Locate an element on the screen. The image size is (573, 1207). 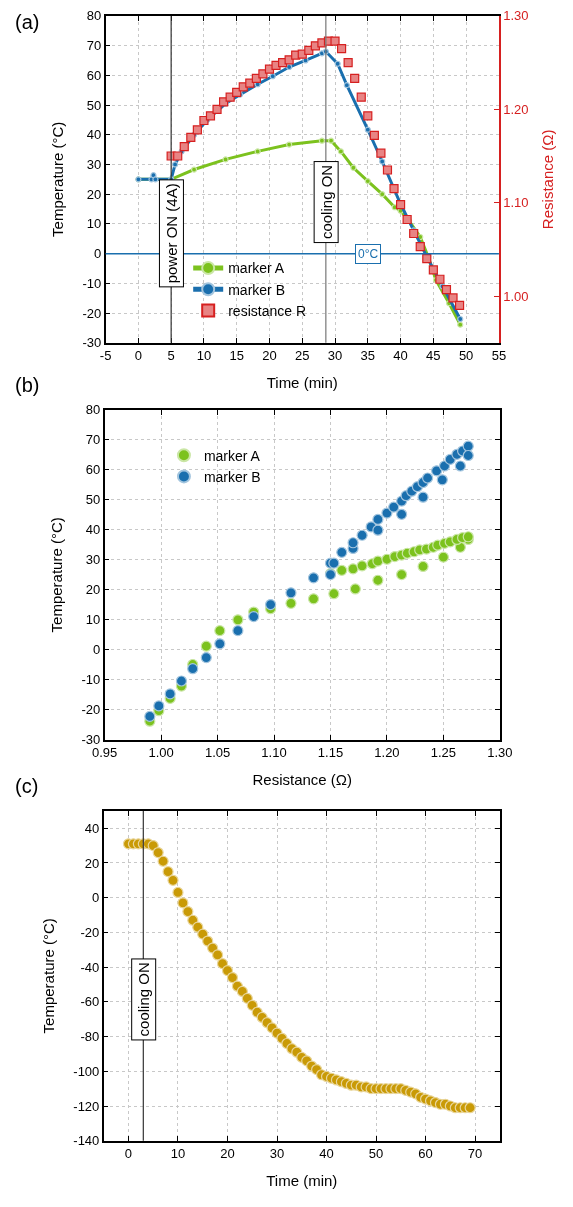
y2-tick-label: 1.00 is located at coordinates (516, 296).